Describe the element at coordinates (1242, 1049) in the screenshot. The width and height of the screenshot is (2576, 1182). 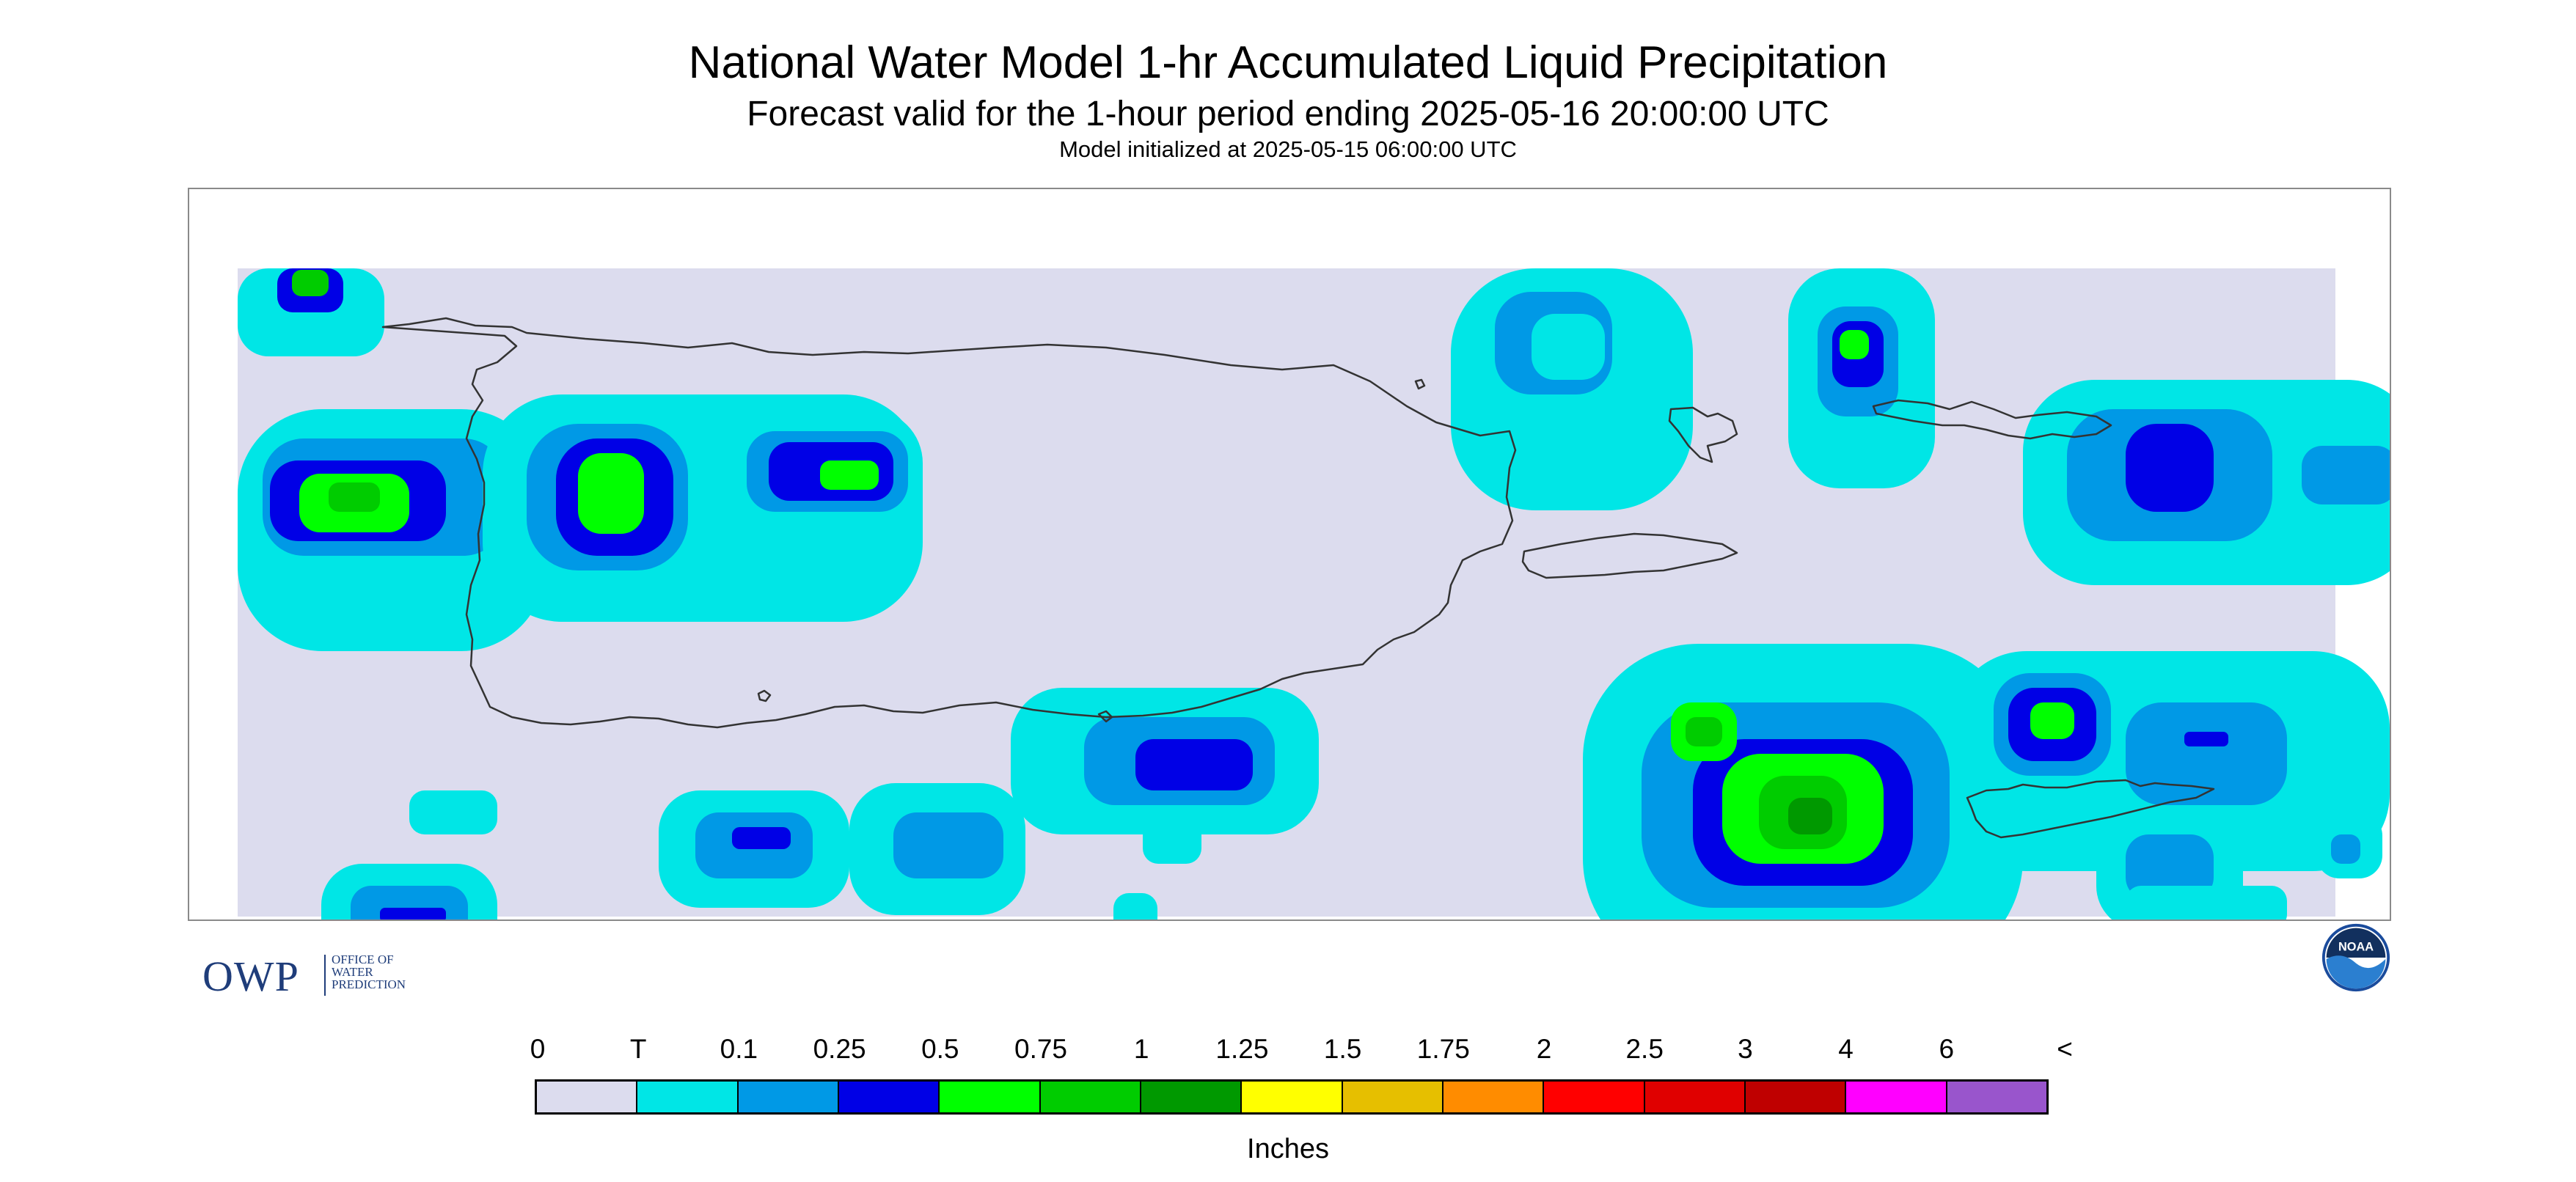
I see `colorbar-tick-label: 1.25` at that location.